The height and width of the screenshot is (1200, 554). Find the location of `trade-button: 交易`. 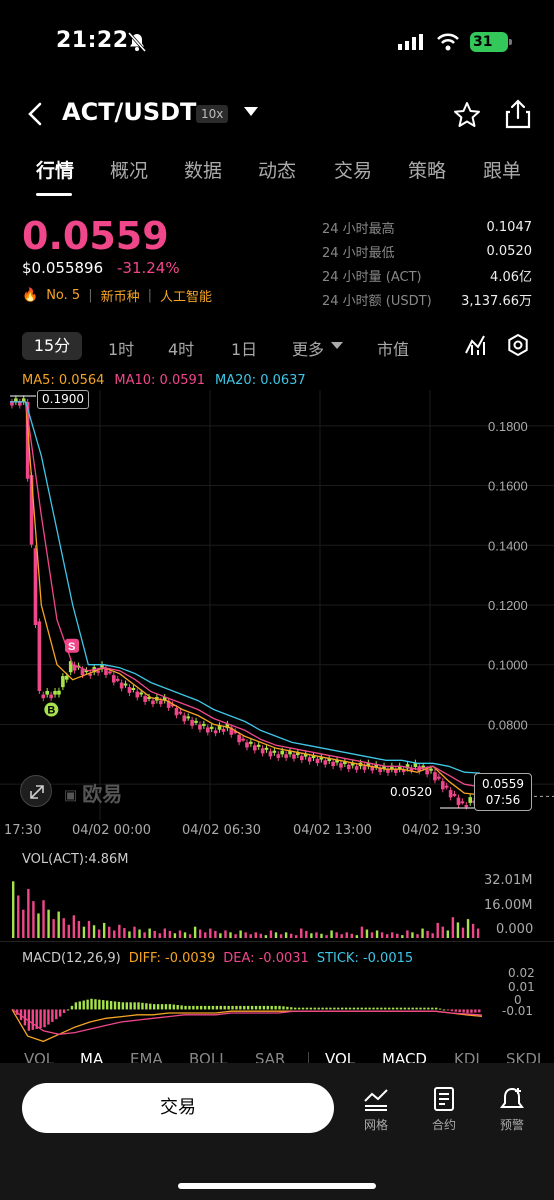

trade-button: 交易 is located at coordinates (178, 1108).